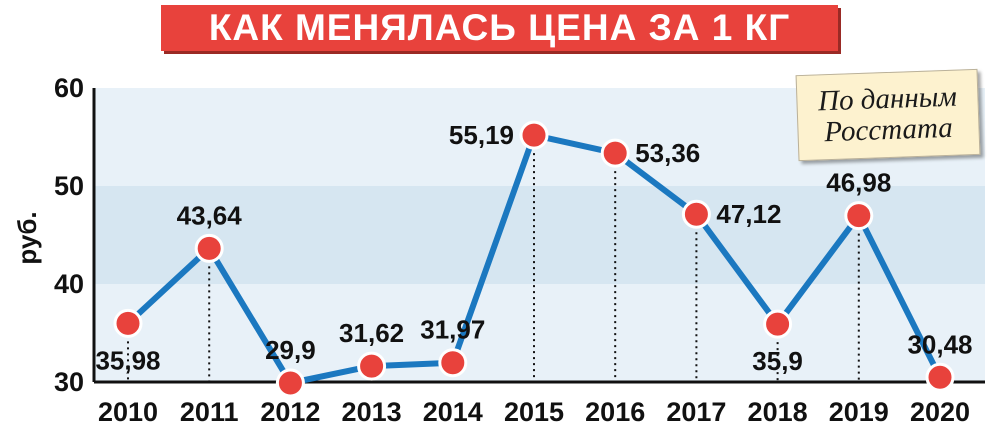 The height and width of the screenshot is (437, 1000). I want to click on chart-title: КАК МЕНЯЛАСЬ ЦЕНА ЗА 1 КГ, so click(499, 27).